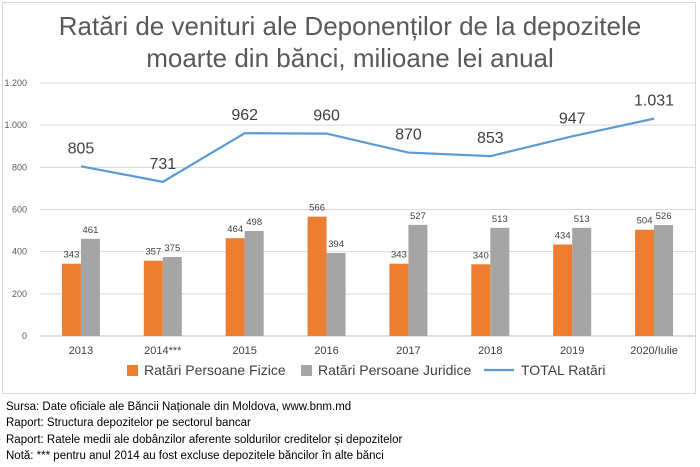 Image resolution: width=700 pixels, height=467 pixels. Describe the element at coordinates (163, 351) in the screenshot. I see `x-category-label: 2014***` at that location.